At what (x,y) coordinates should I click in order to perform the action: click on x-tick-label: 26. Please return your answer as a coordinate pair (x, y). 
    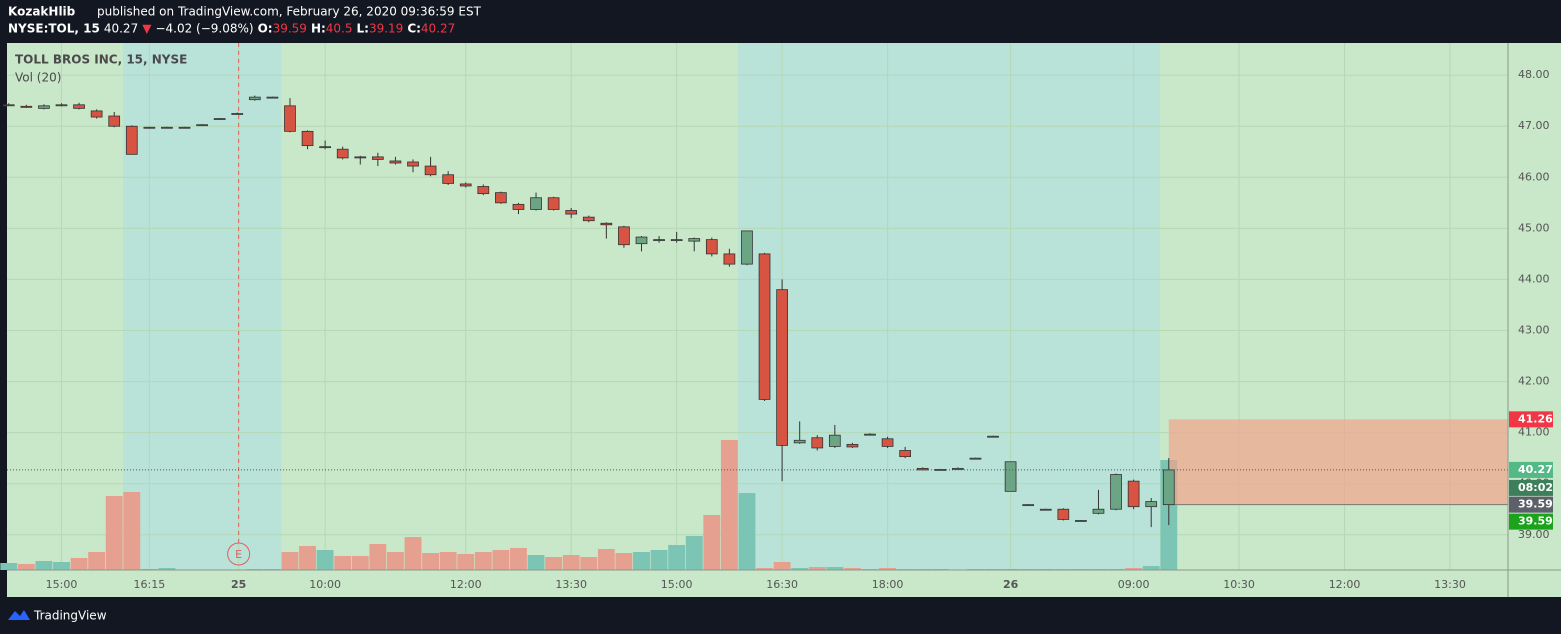
    Looking at the image, I should click on (1011, 584).